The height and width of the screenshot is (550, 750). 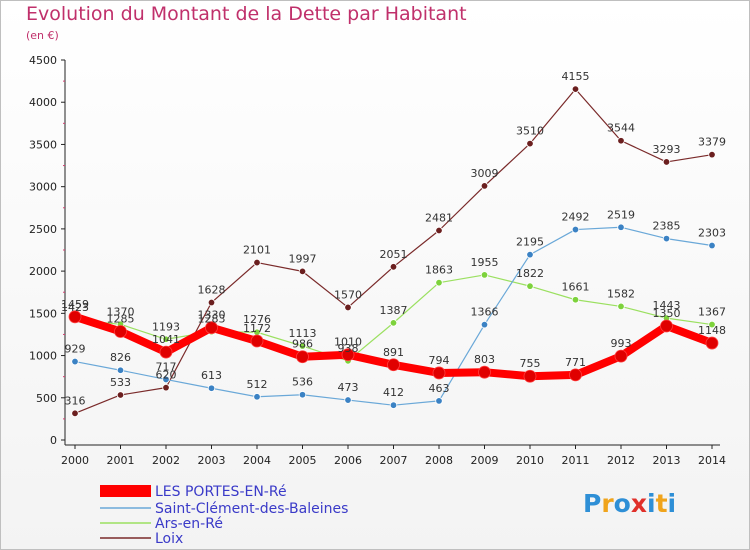 I want to click on data-label: 2492, so click(x=576, y=217).